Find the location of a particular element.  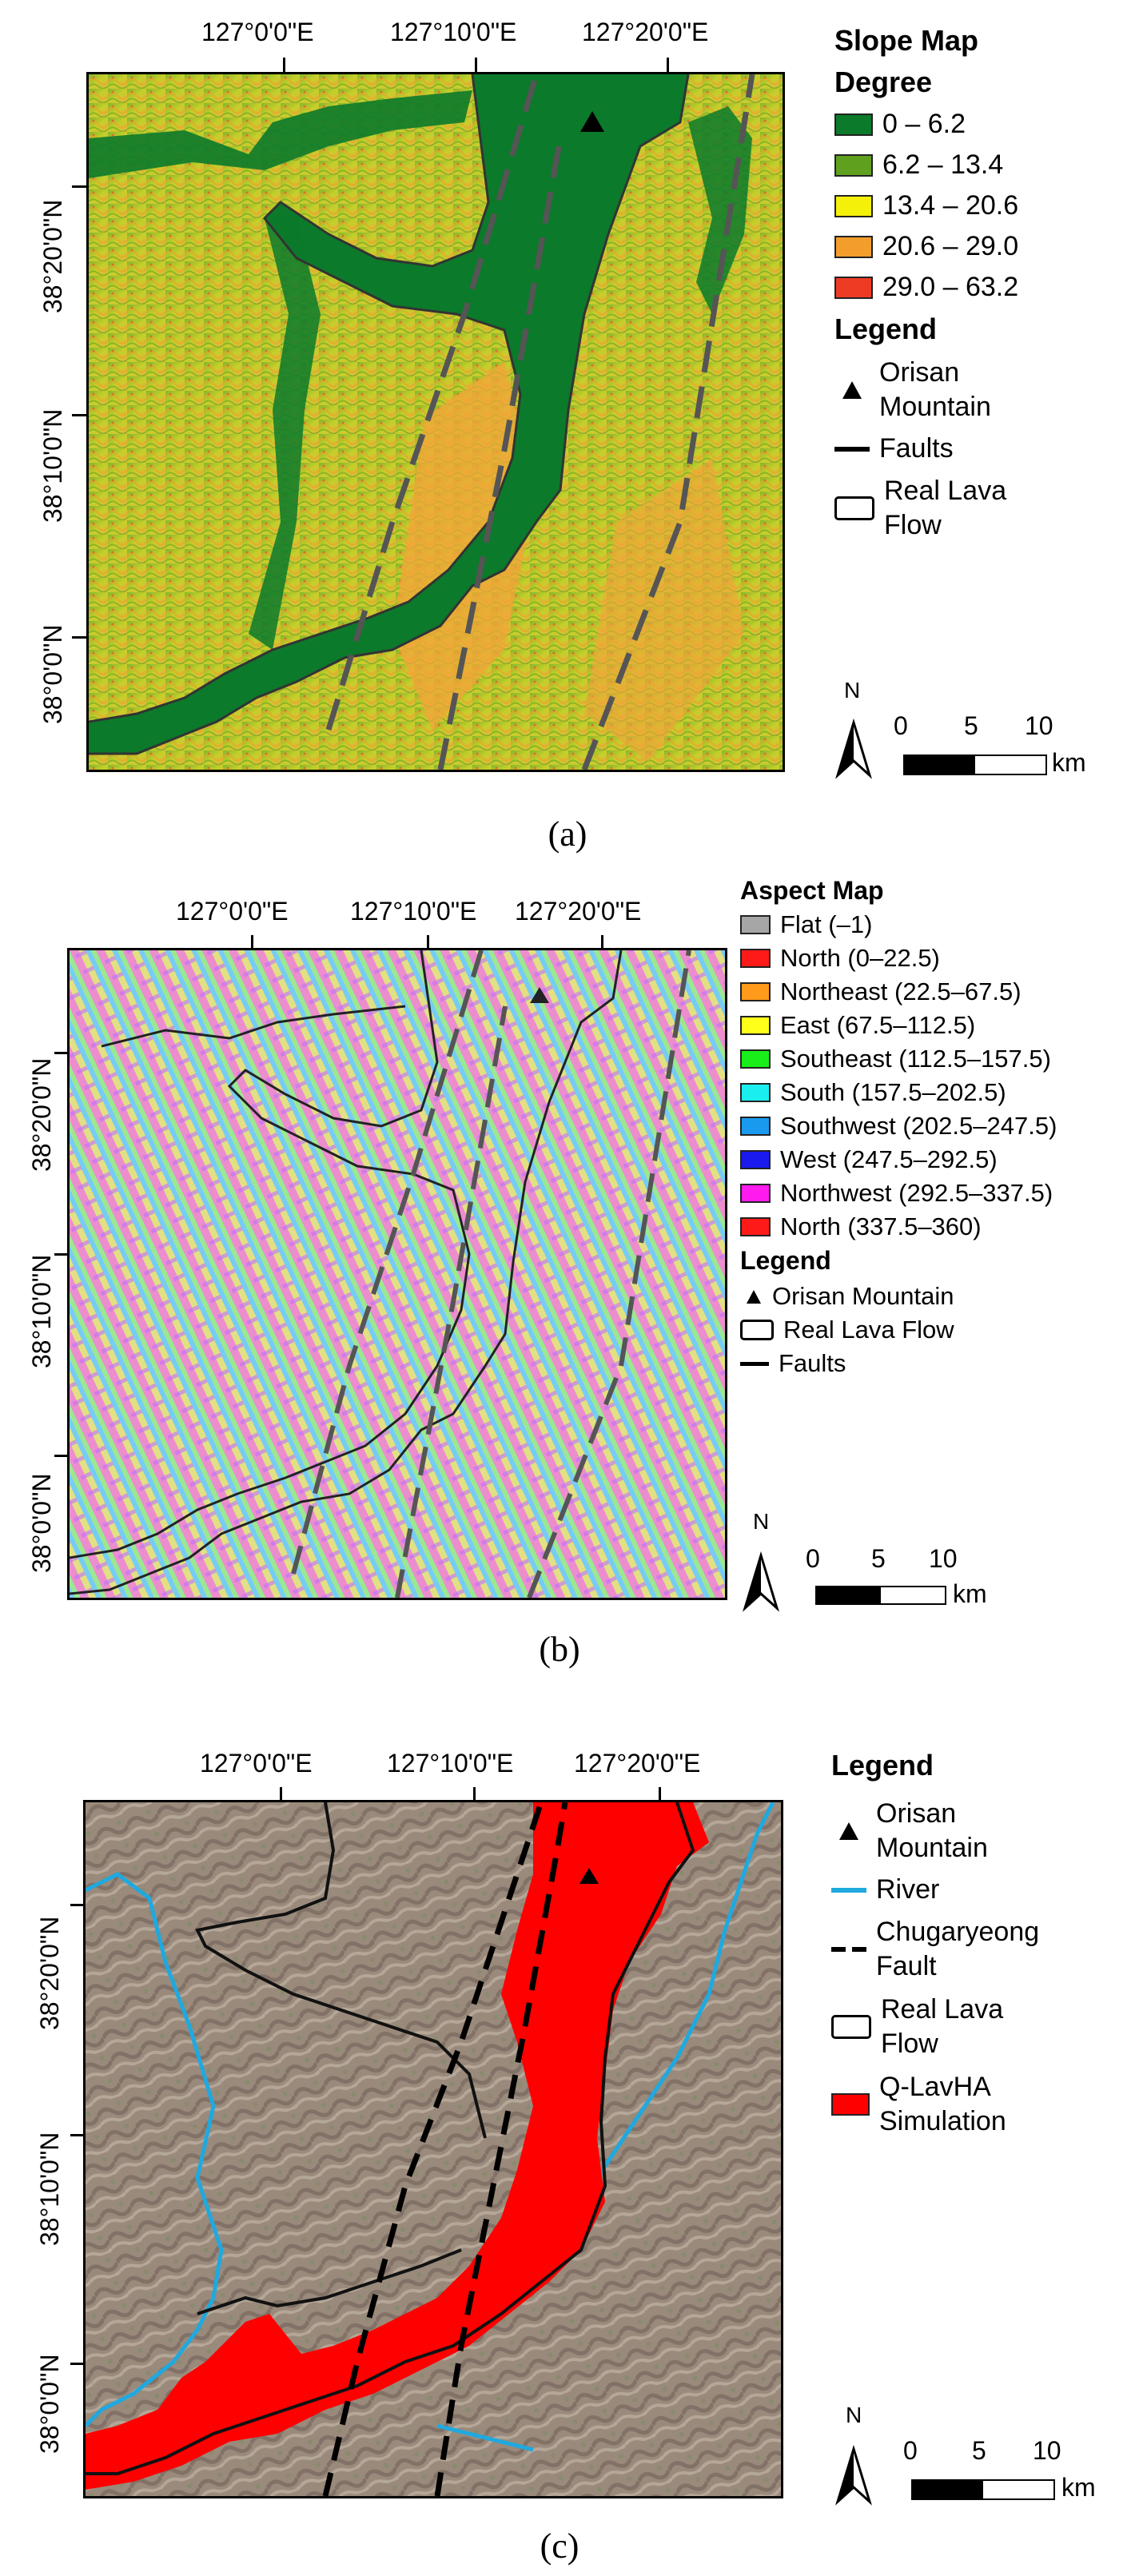

legend-fault-label: Chugaryeong Fault is located at coordinates (958, 1949).